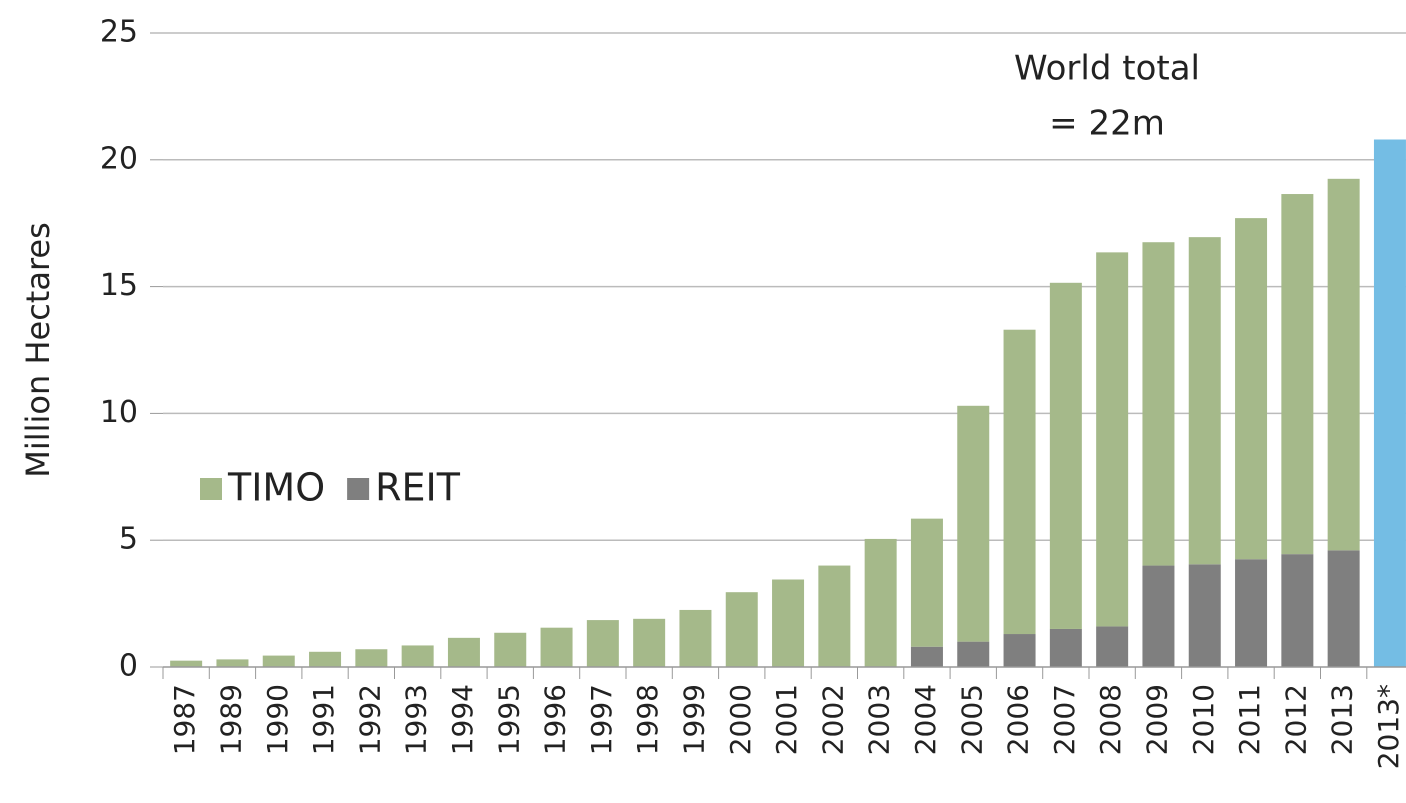  Describe the element at coordinates (416, 719) in the screenshot. I see `x-tick-label: 1993` at that location.